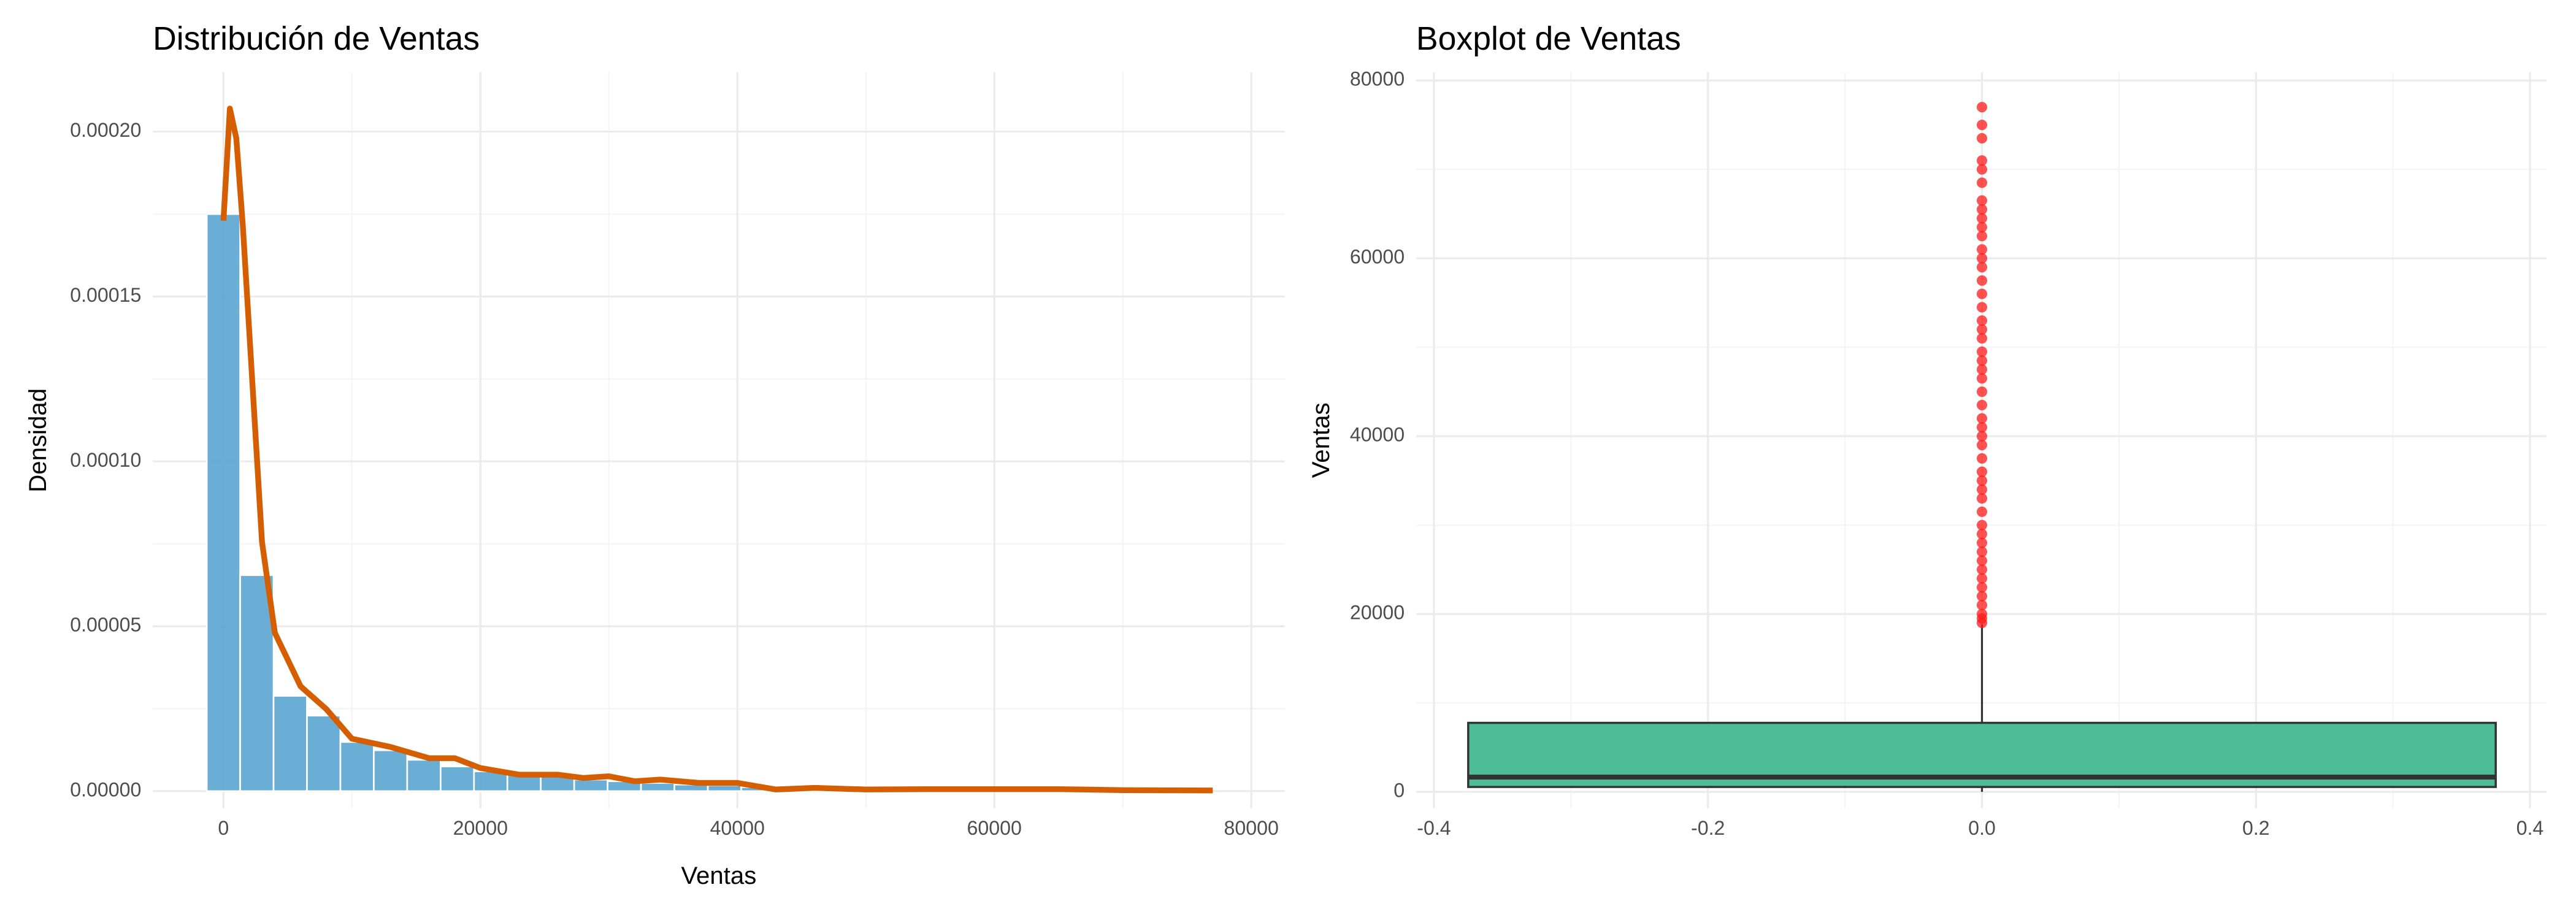  I want to click on y-axis-label: Ventas, so click(1321, 440).